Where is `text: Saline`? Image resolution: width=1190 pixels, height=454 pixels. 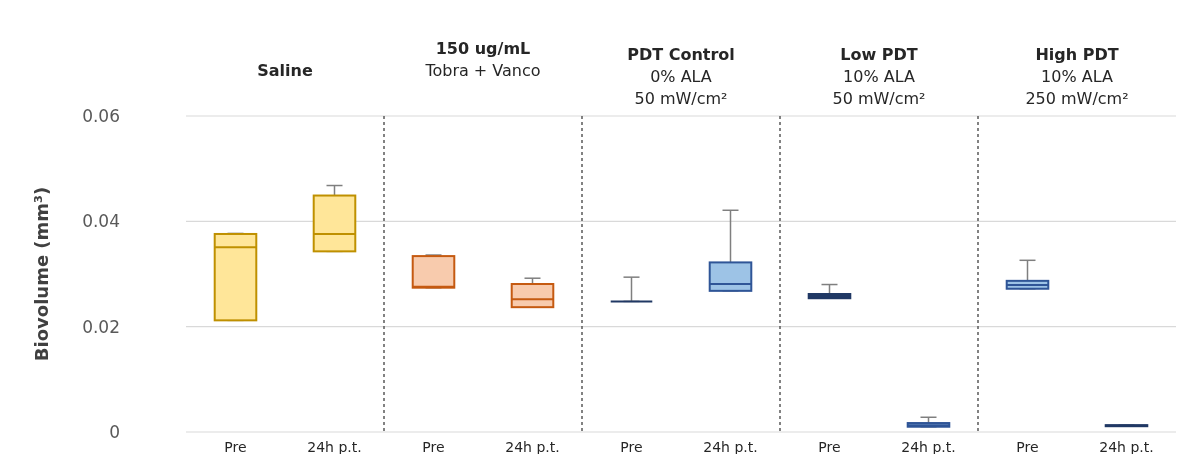
text: Saline is located at coordinates (285, 70).